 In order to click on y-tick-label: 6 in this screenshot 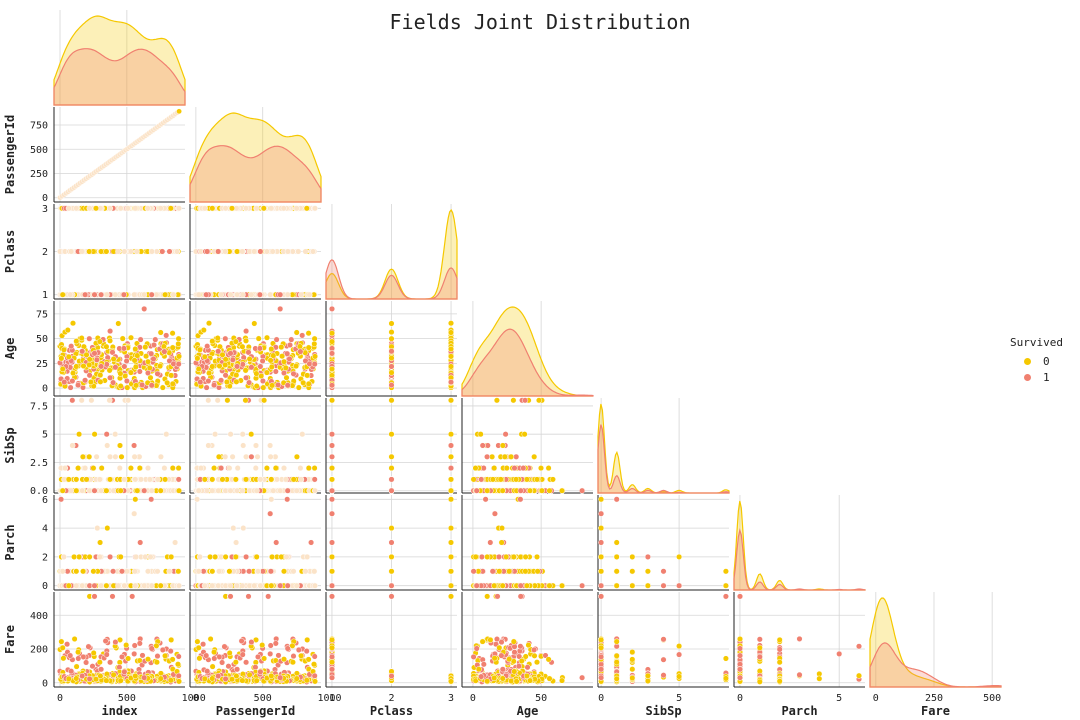, I will do `click(45, 500)`.